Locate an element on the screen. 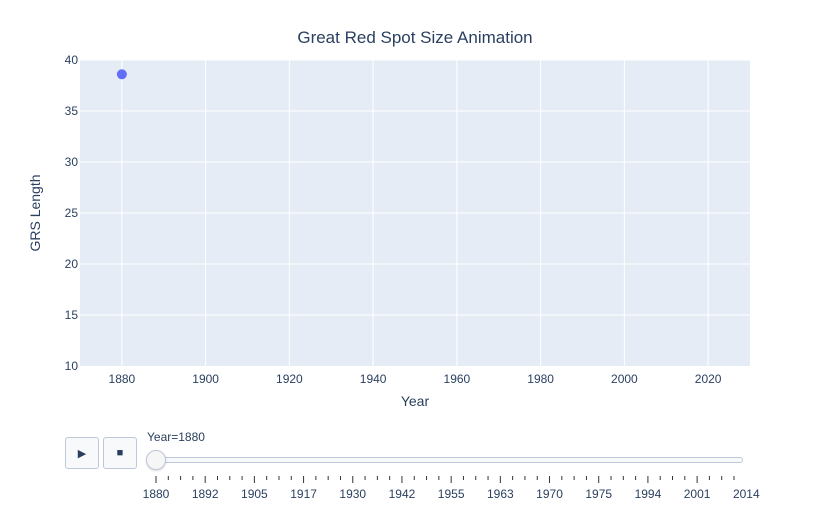 The width and height of the screenshot is (831, 520). data-point is located at coordinates (121, 74).